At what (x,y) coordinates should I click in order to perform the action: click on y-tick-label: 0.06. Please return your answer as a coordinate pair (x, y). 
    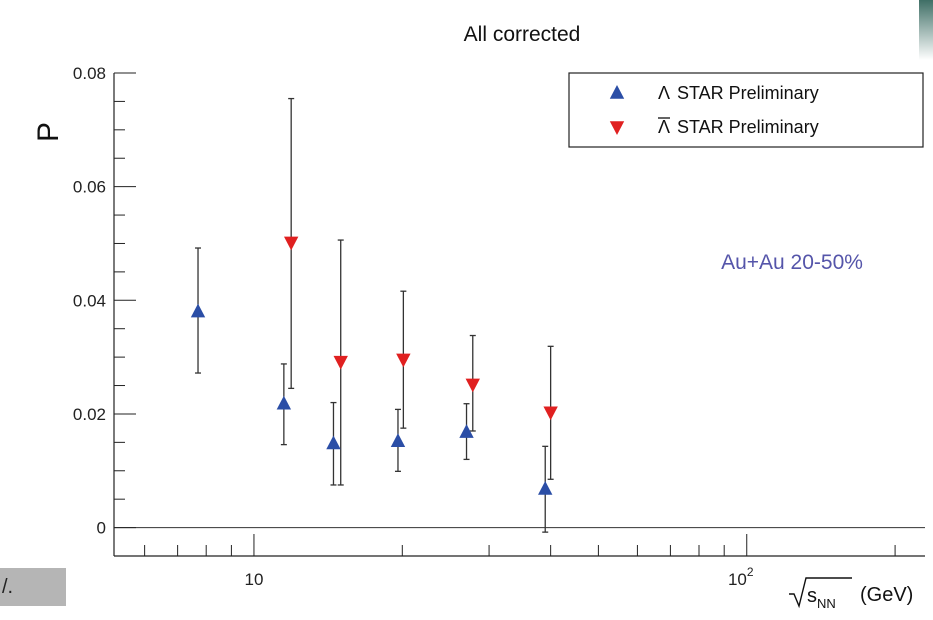
    Looking at the image, I should click on (89, 187).